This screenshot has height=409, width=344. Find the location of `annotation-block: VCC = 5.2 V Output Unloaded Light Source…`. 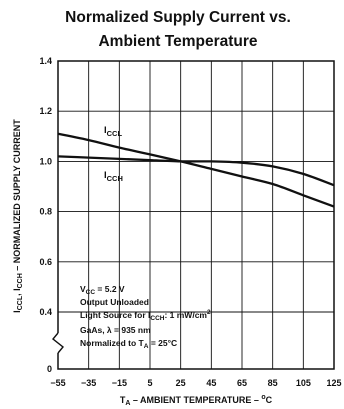

annotation-block: VCC = 5.2 V Output Unloaded Light Source… is located at coordinates (145, 317).